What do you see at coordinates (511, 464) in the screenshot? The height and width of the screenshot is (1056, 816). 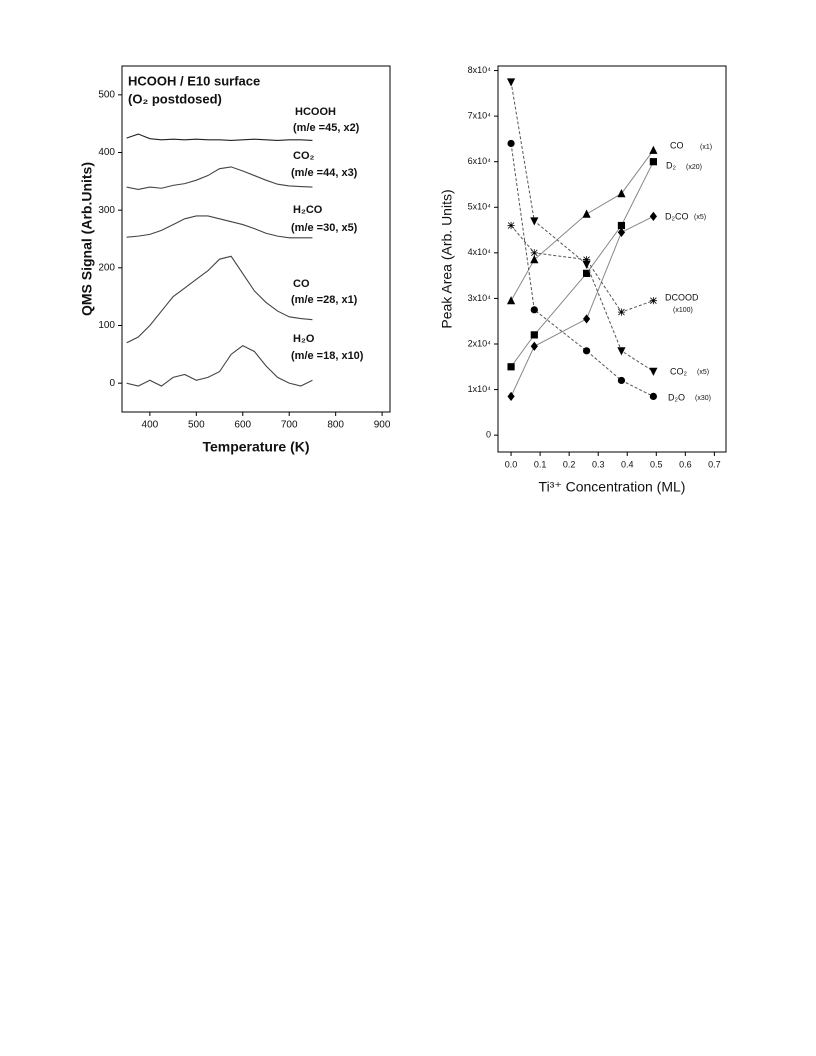 I see `x-tick-label: 0.0` at bounding box center [511, 464].